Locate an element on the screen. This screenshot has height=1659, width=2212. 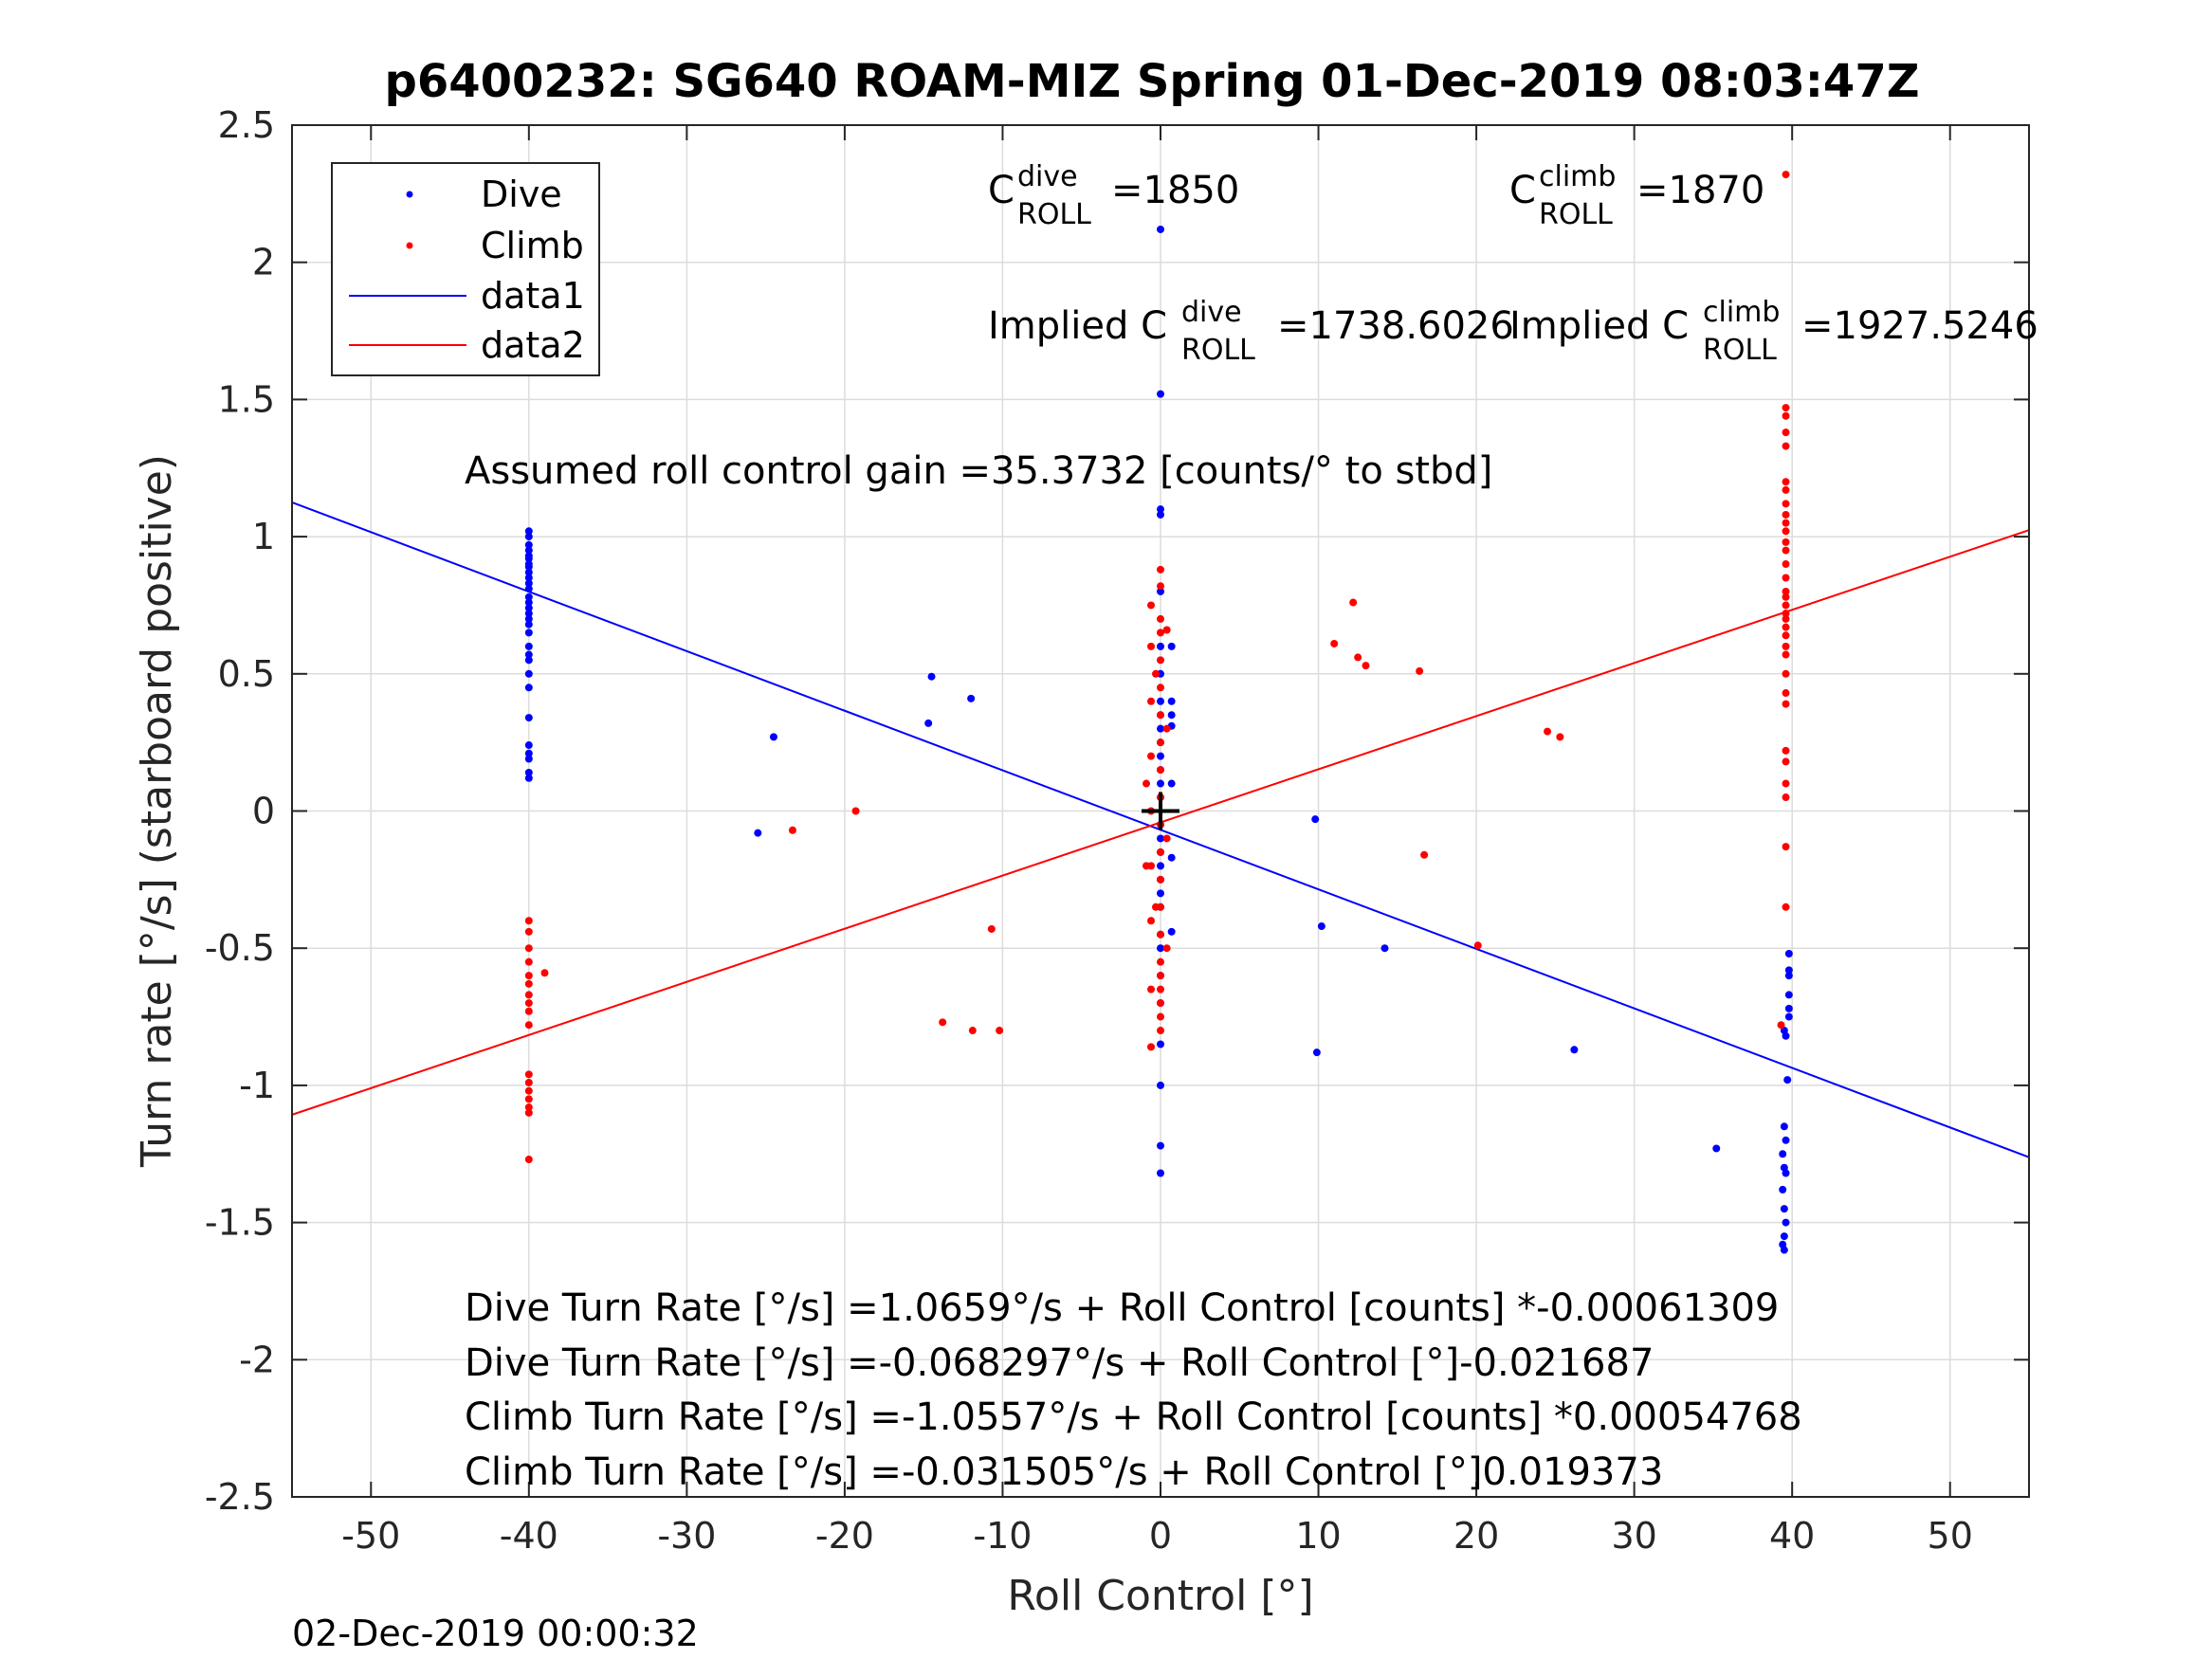
implied-dive-superscript: dive is located at coordinates (1211, 312).